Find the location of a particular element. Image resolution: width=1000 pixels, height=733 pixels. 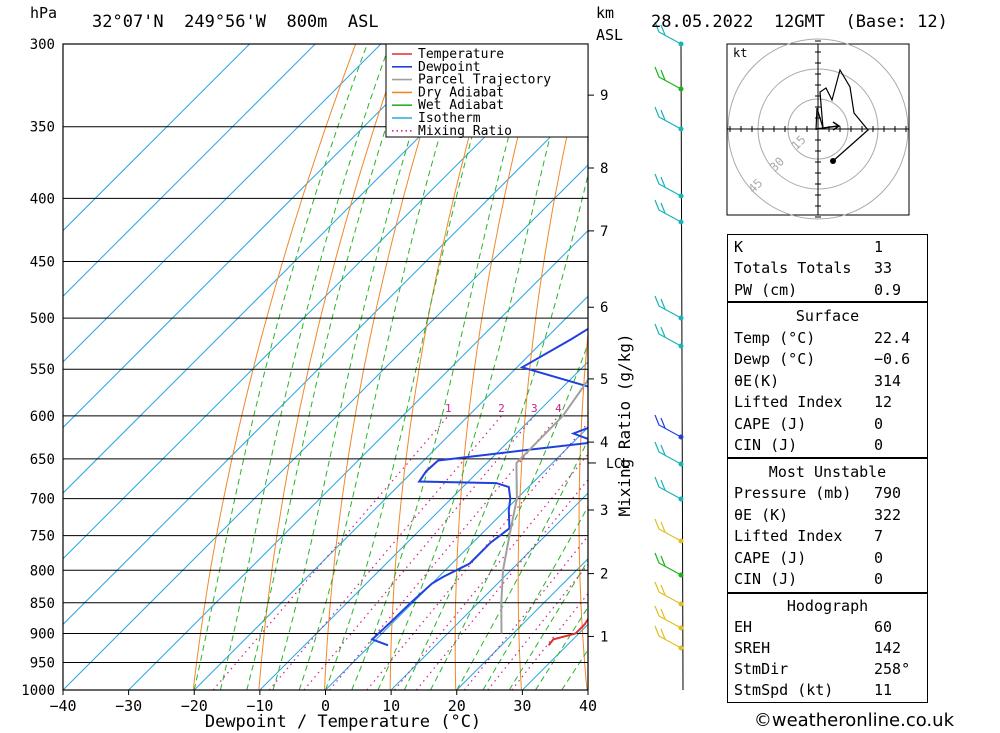

k-index-value: 1 is located at coordinates (879, 247).